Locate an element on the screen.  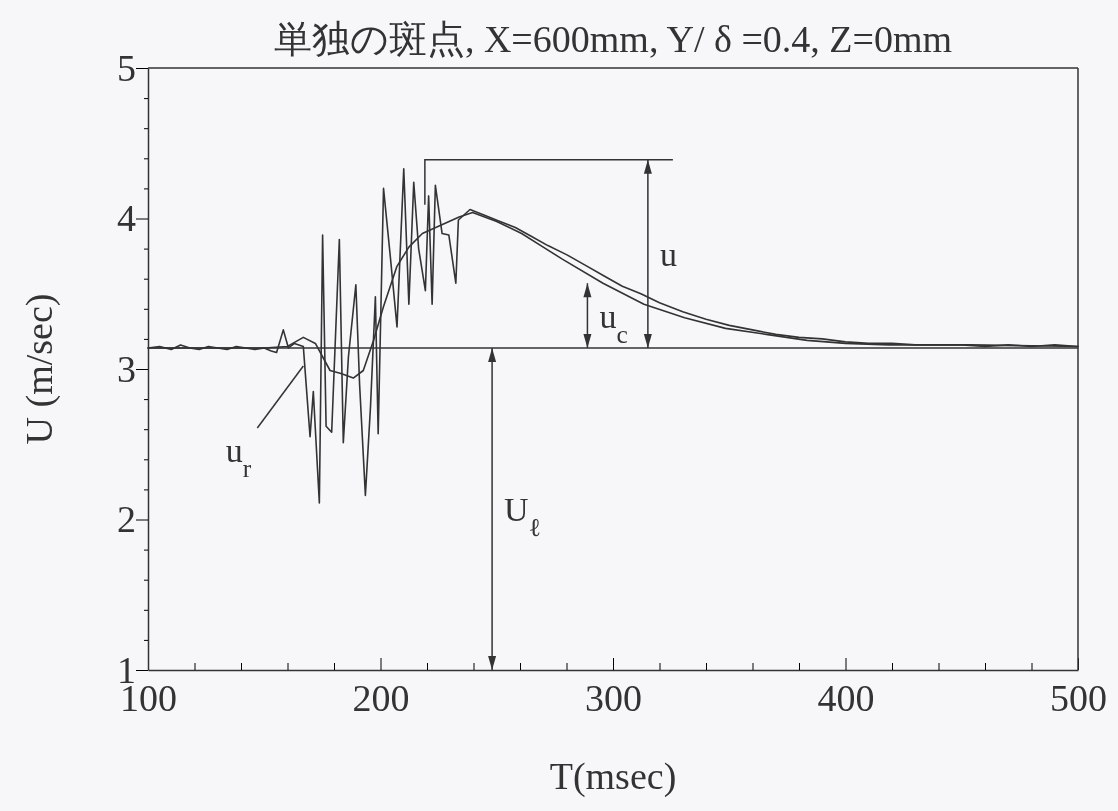
annotation: U$_{ℓ}$ is located at coordinates (522, 516).